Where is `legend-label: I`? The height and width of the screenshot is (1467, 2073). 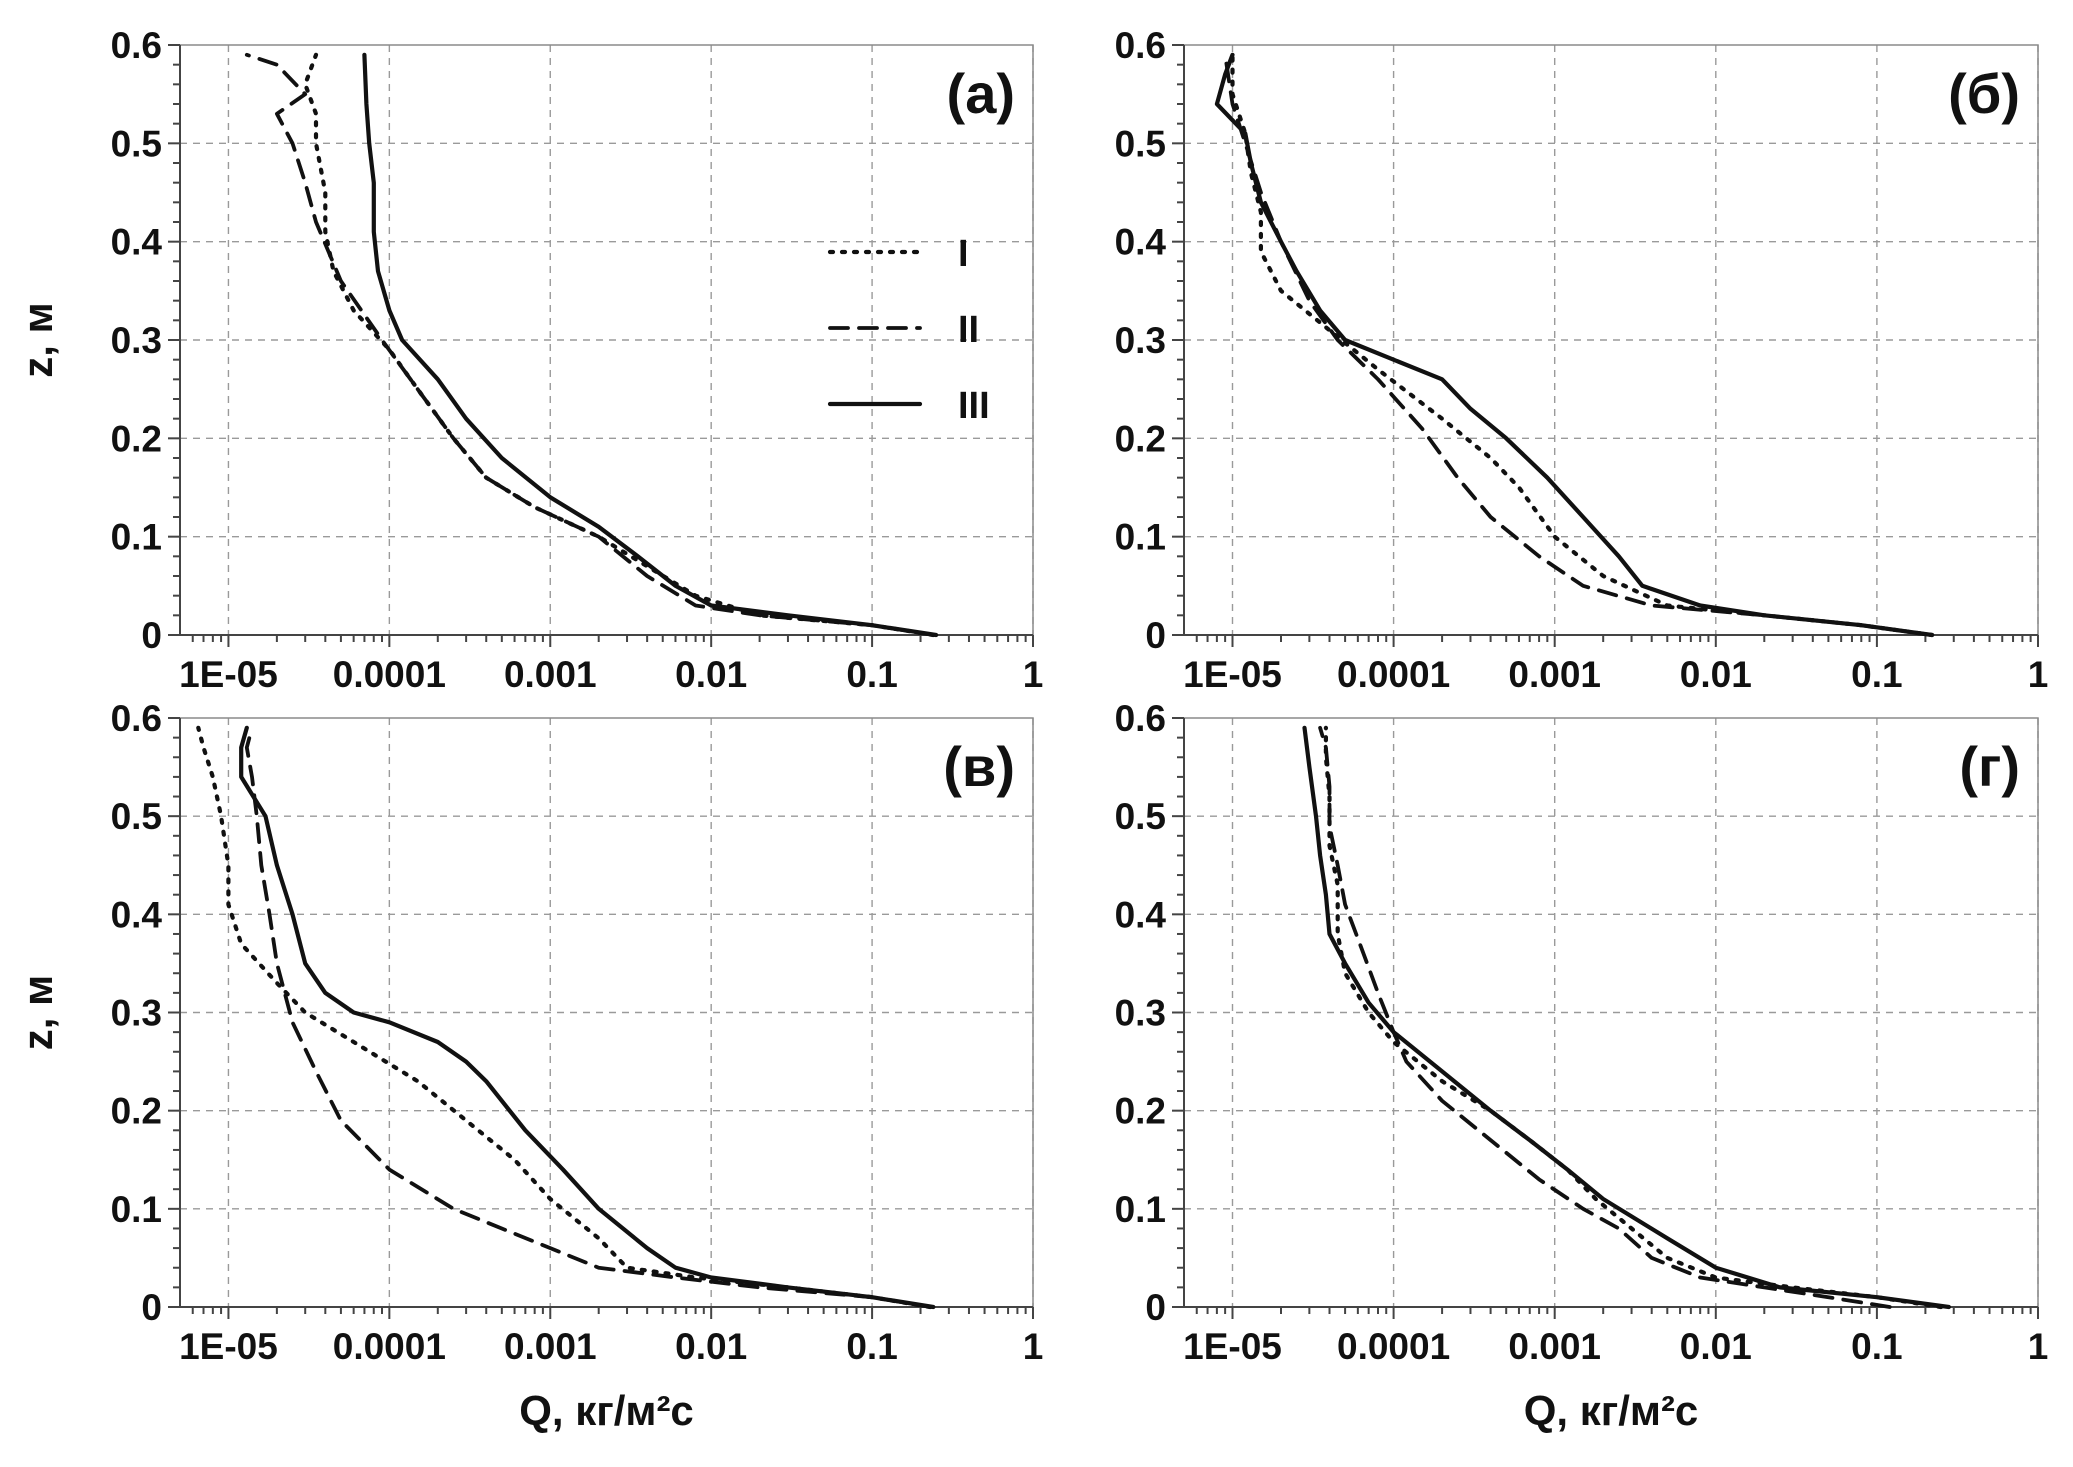 legend-label: I is located at coordinates (963, 254).